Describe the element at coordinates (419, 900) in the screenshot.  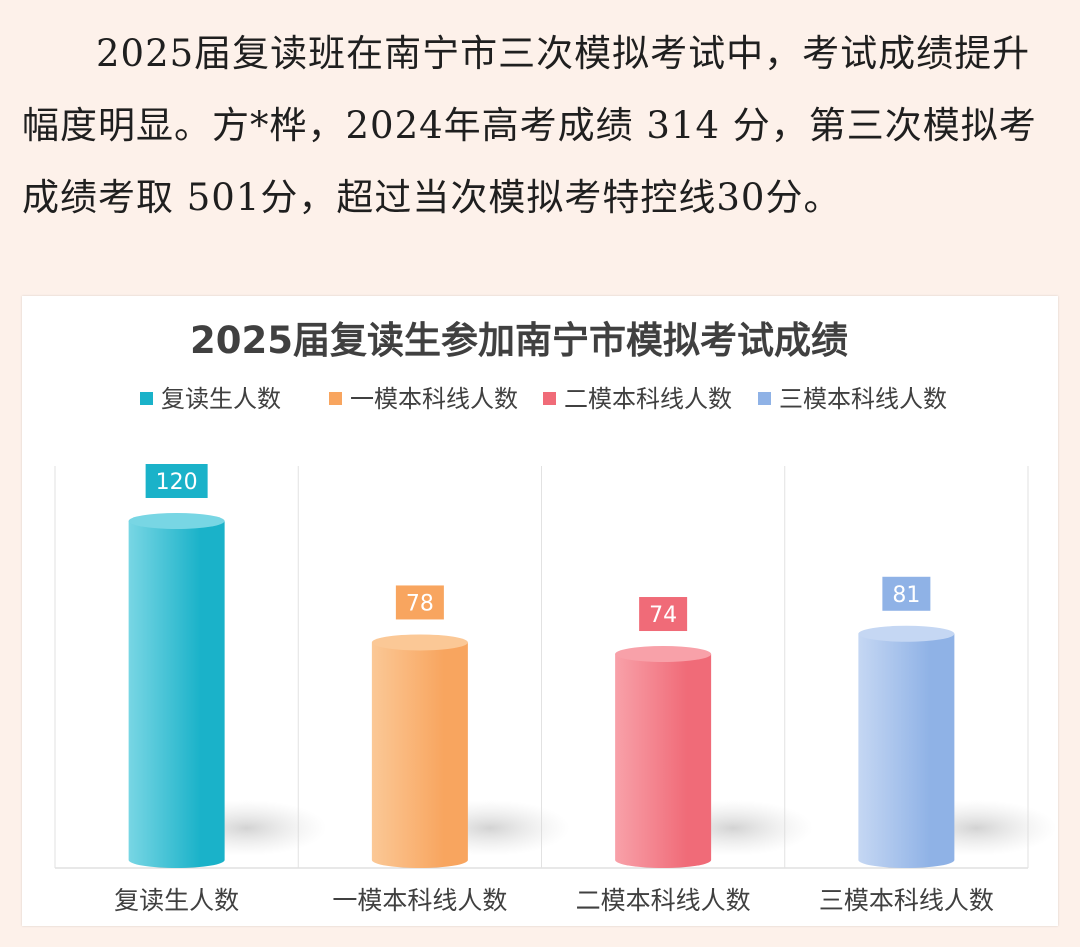
I see `category-label: 一模本科线人数` at that location.